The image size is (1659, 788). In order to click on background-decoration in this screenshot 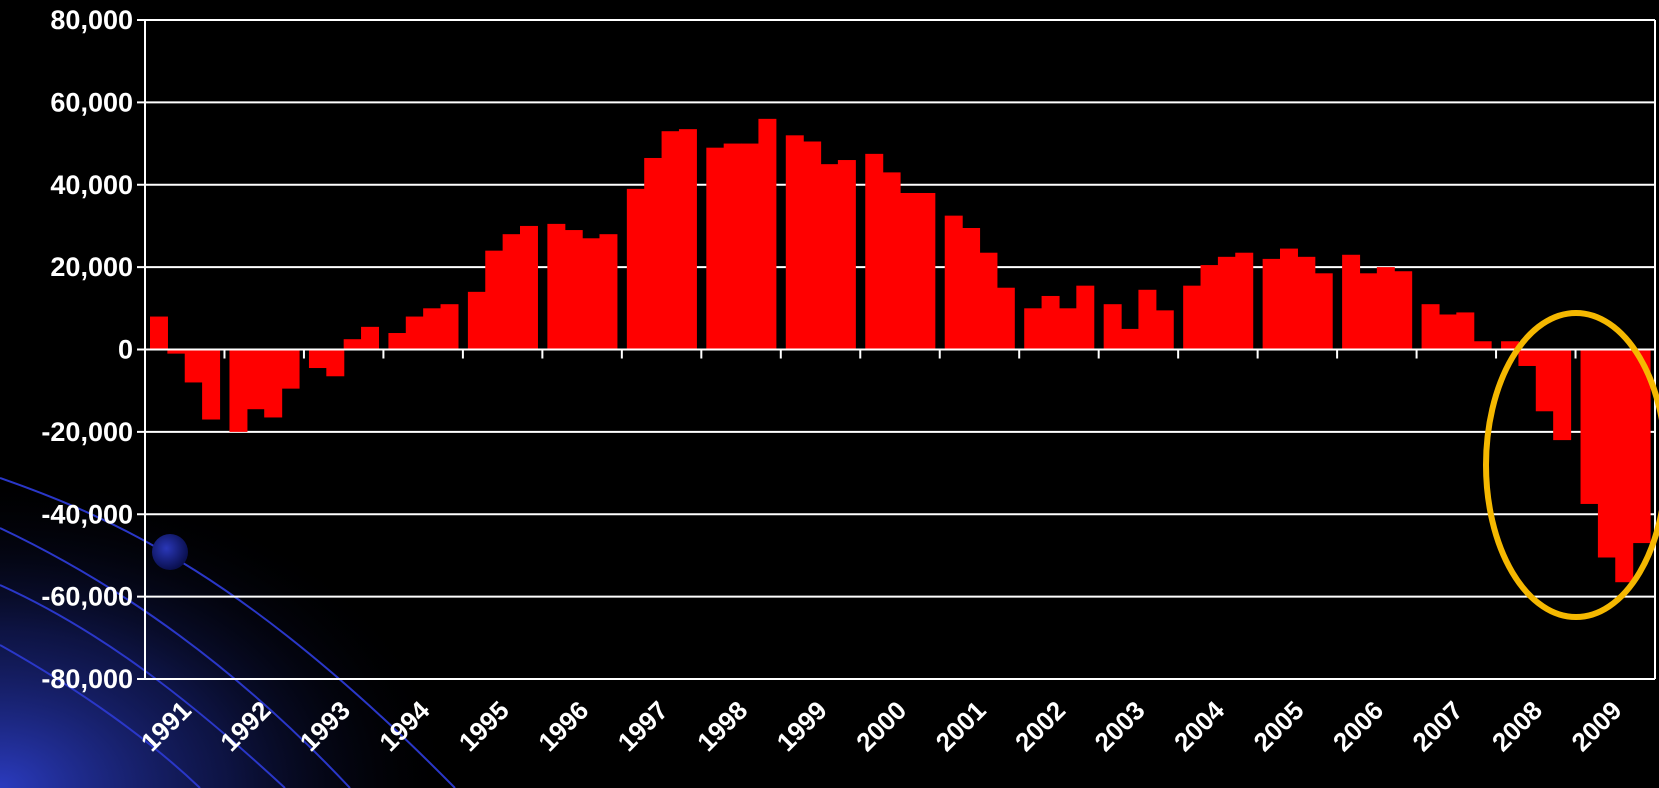, I will do `click(230, 629)`.